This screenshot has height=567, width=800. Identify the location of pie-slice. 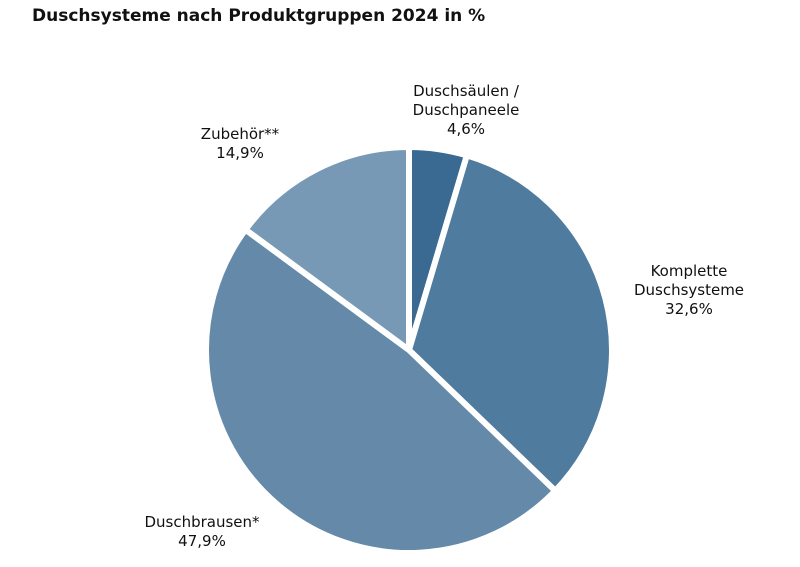
(327, 248).